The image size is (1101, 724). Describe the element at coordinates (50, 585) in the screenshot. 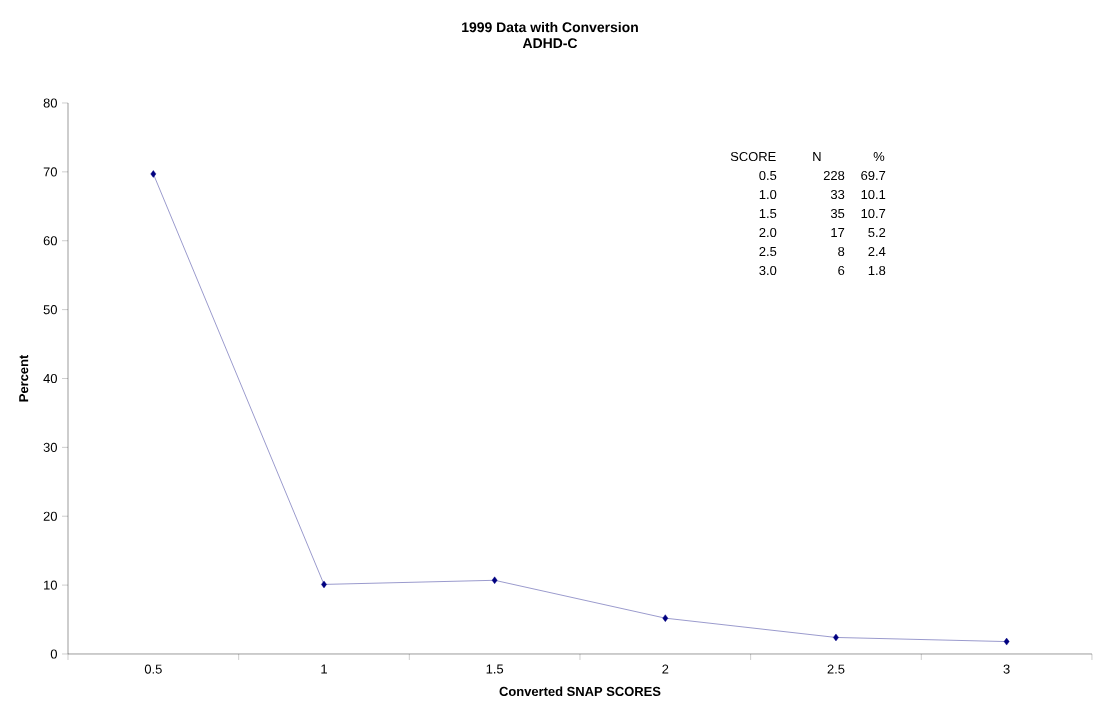

I see `y-tick-label: 10` at that location.